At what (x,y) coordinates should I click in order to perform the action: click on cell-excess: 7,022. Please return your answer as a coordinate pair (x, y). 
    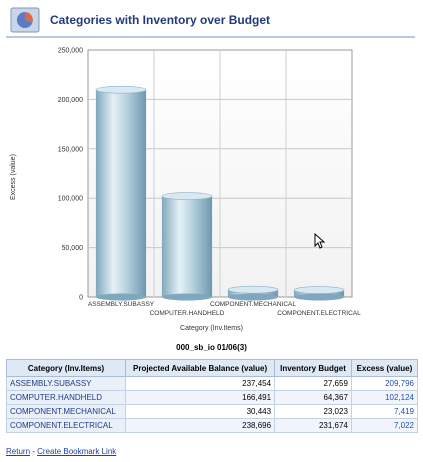
    Looking at the image, I should click on (384, 425).